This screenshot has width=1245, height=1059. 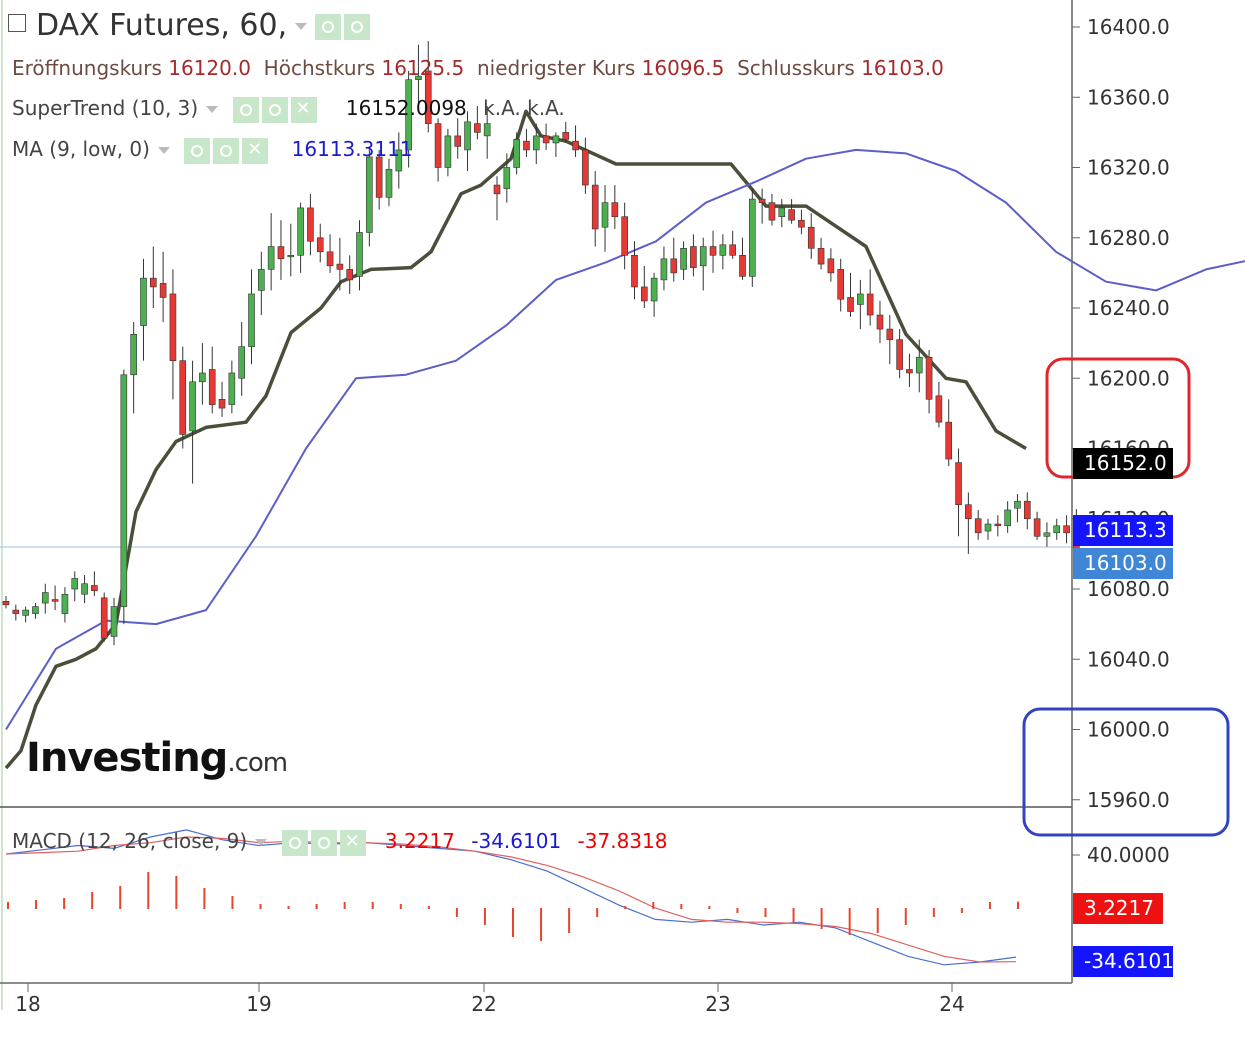 What do you see at coordinates (1128, 27) in the screenshot?
I see `price-tick-label: 16400.0` at bounding box center [1128, 27].